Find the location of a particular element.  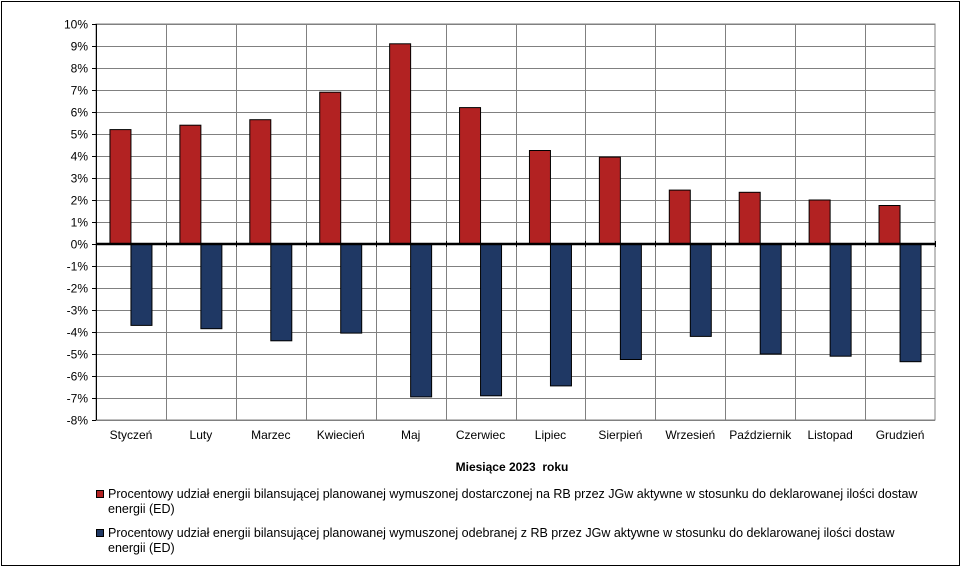

y-tick-label: -5% is located at coordinates (78, 355).